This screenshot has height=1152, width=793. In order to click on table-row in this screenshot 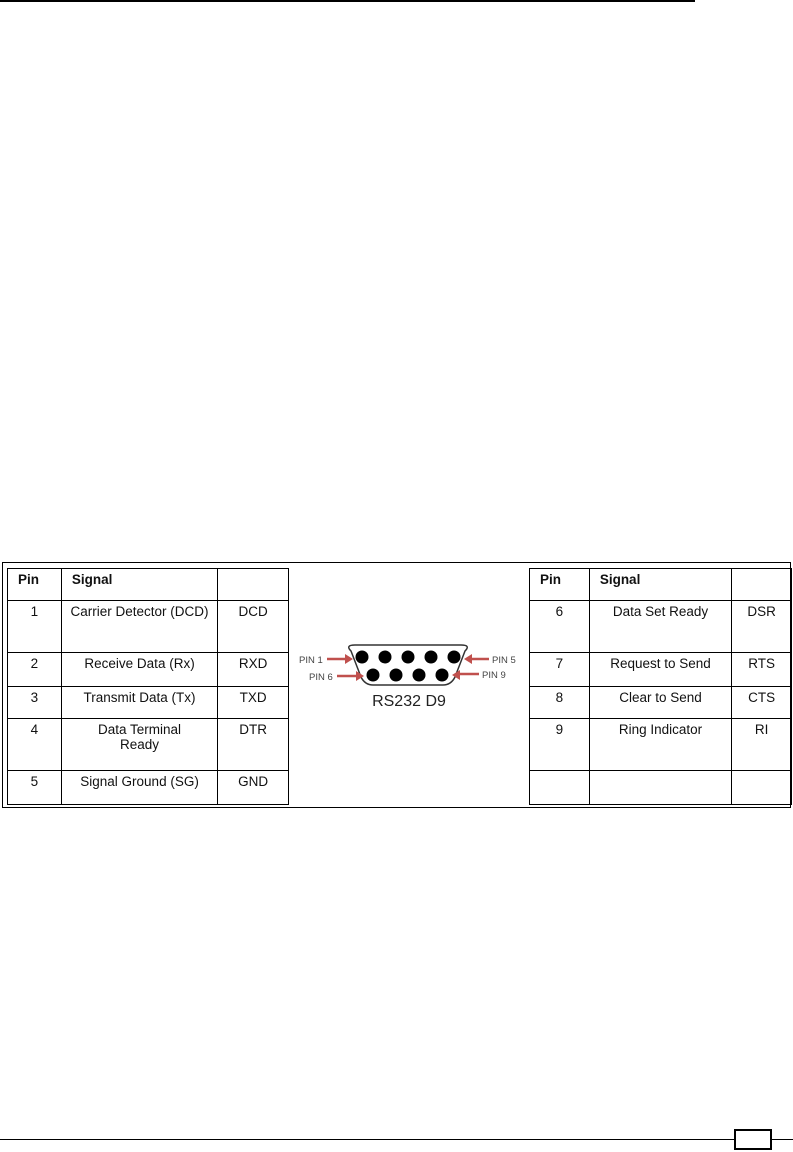, I will do `click(660, 787)`.